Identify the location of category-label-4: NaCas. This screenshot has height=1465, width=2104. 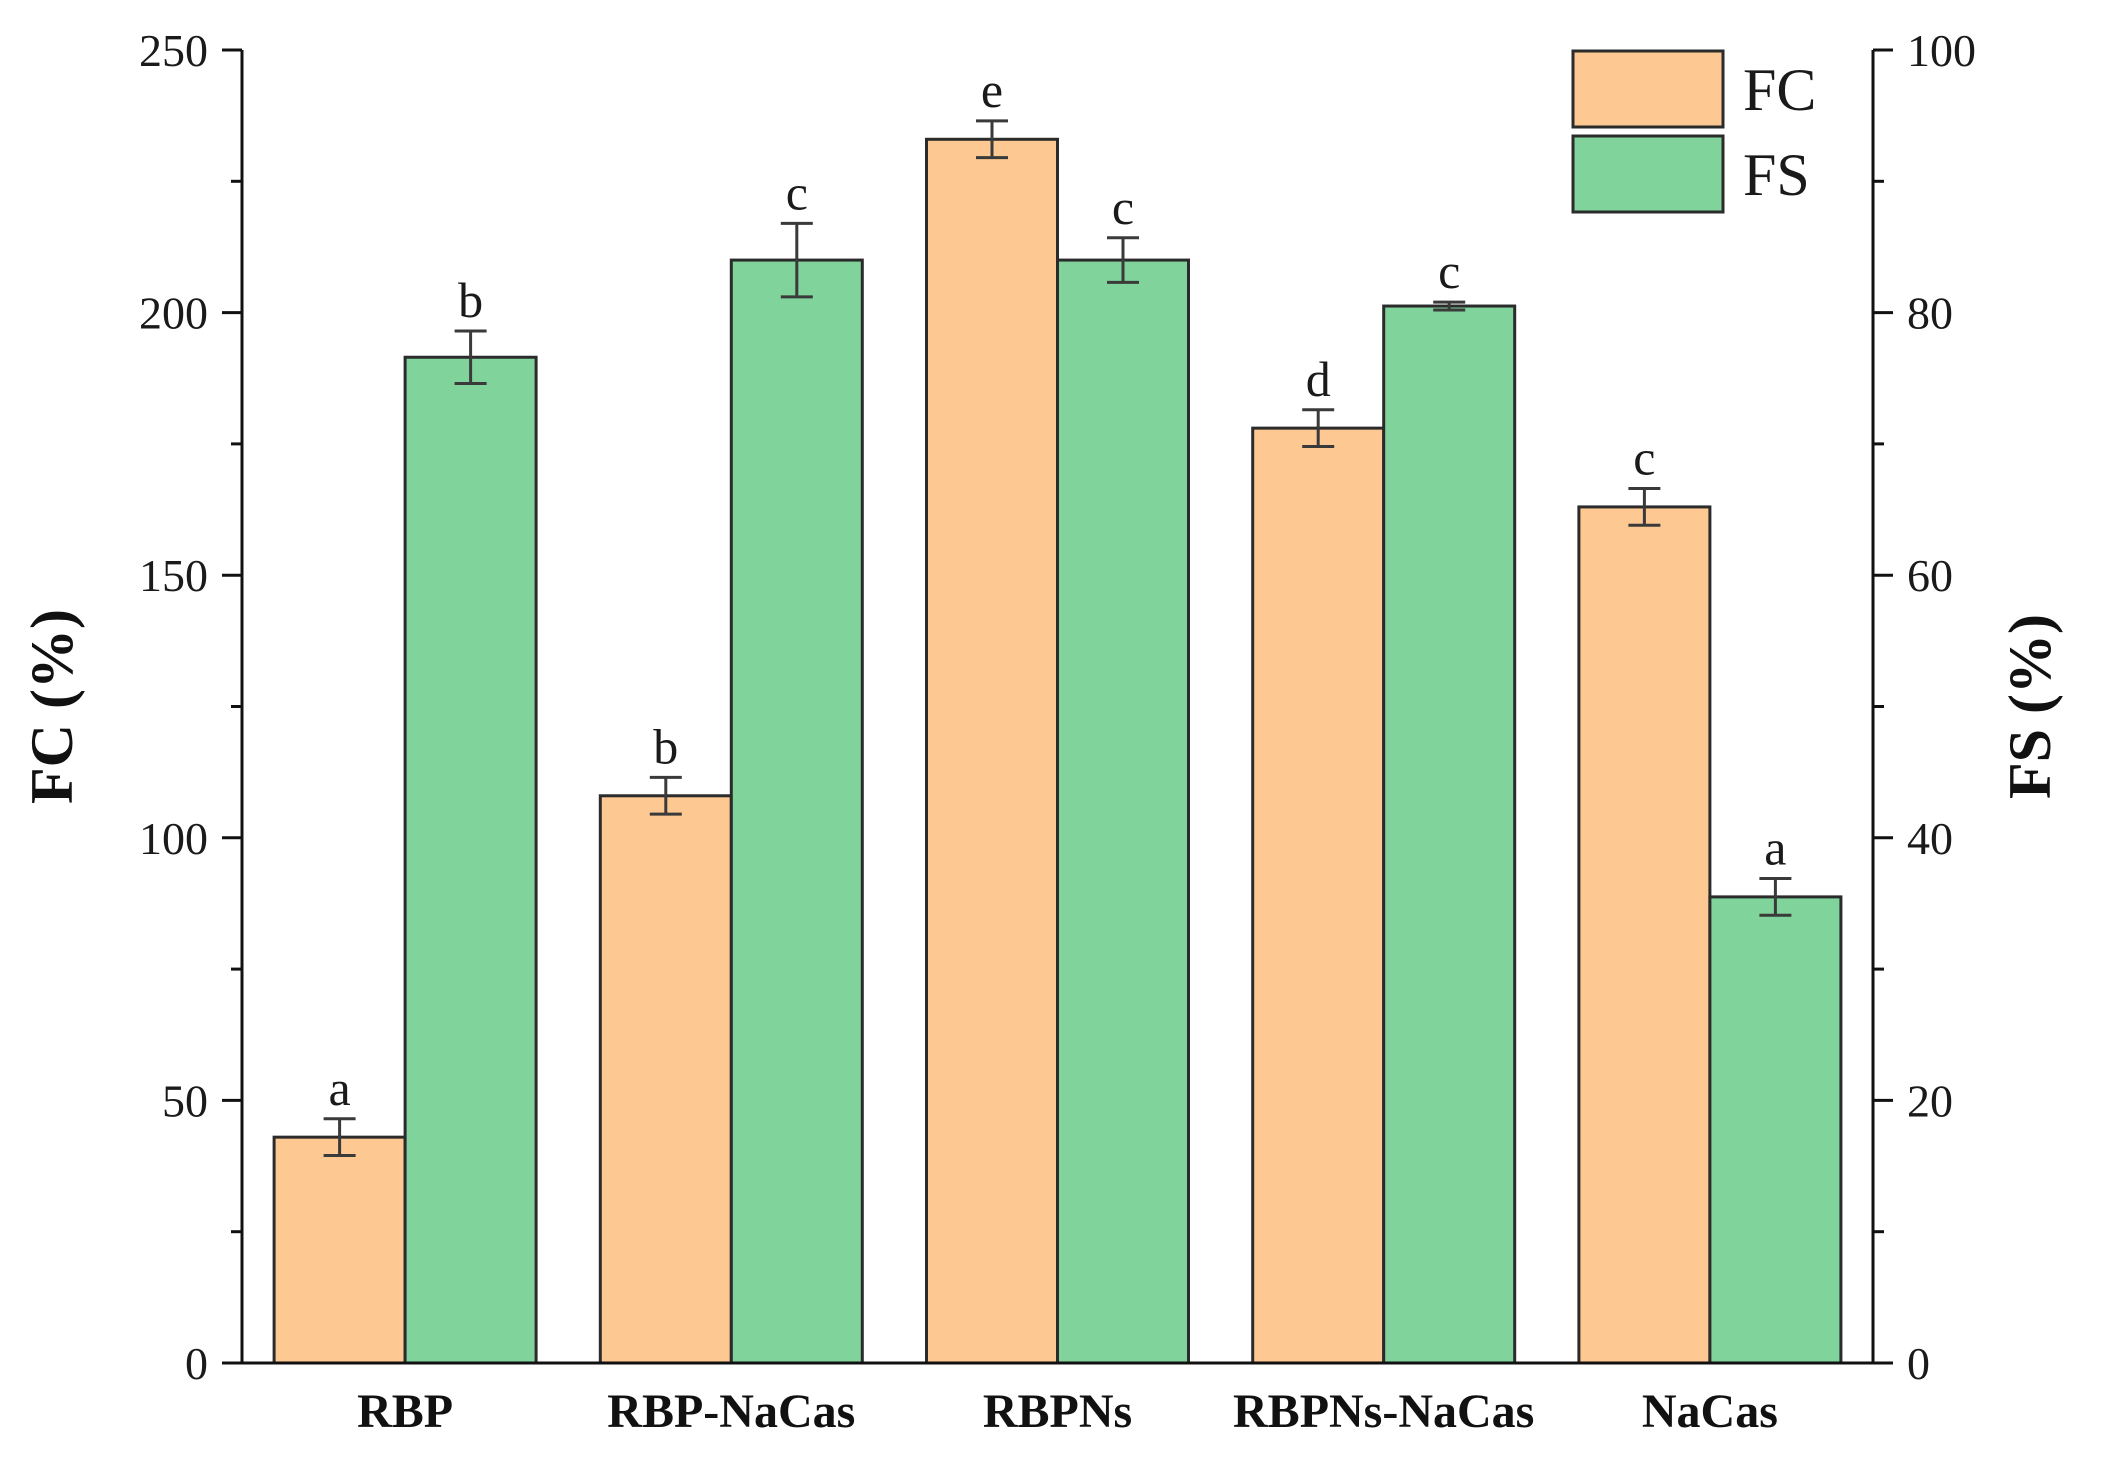
(1710, 1411).